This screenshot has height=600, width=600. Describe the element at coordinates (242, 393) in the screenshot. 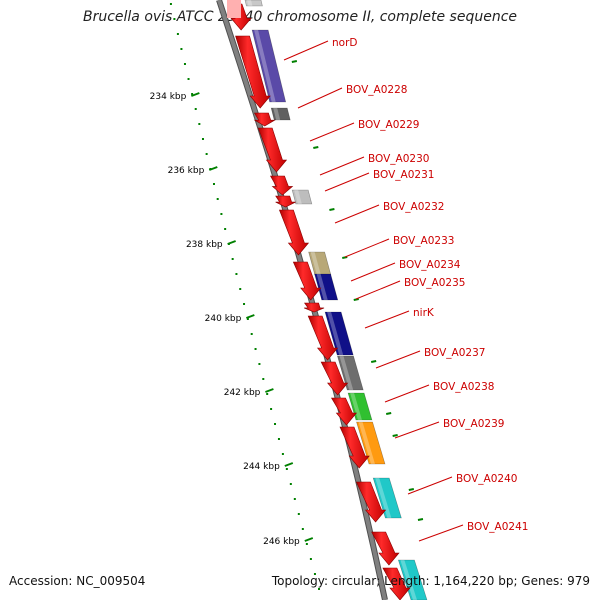

I see `scale-label: 242 kbp` at that location.